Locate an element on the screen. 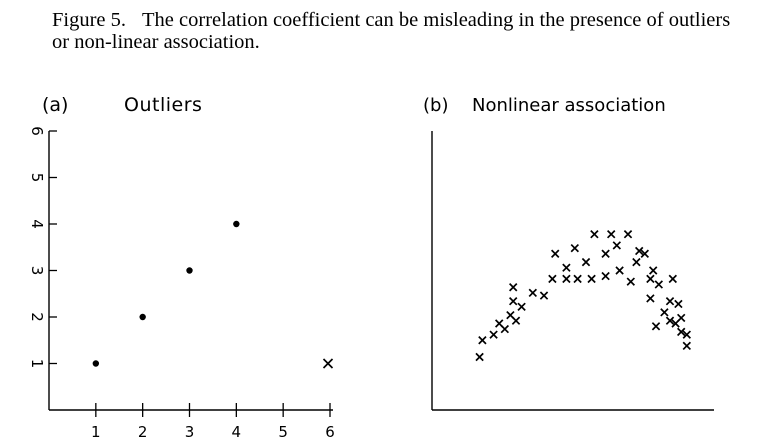 The height and width of the screenshot is (448, 767). panel-a-y-ticks: 1 2 3 4 5 6 is located at coordinates (42, 247).